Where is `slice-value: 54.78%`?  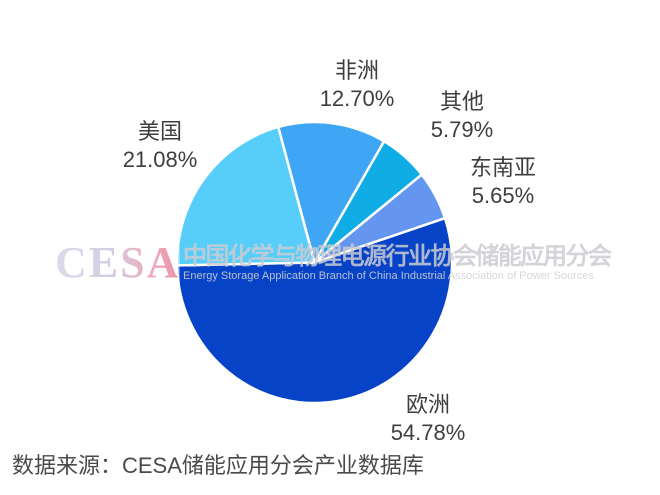
slice-value: 54.78% is located at coordinates (428, 432).